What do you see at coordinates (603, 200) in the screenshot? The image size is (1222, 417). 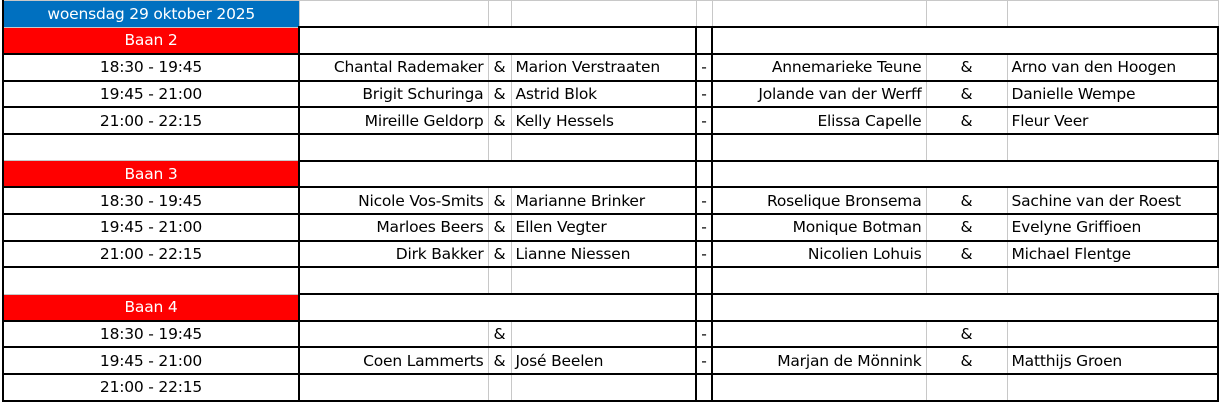 I see `team1-player2: Marianne Brinker` at bounding box center [603, 200].